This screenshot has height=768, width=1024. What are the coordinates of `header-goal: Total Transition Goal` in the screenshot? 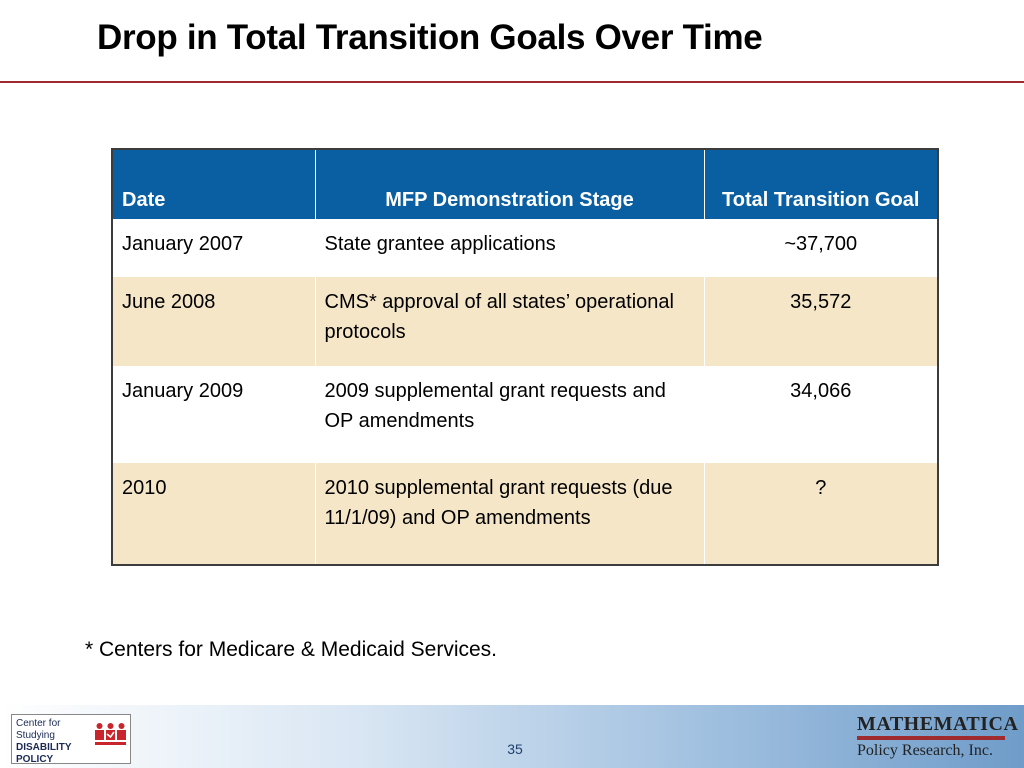 It's located at (820, 184).